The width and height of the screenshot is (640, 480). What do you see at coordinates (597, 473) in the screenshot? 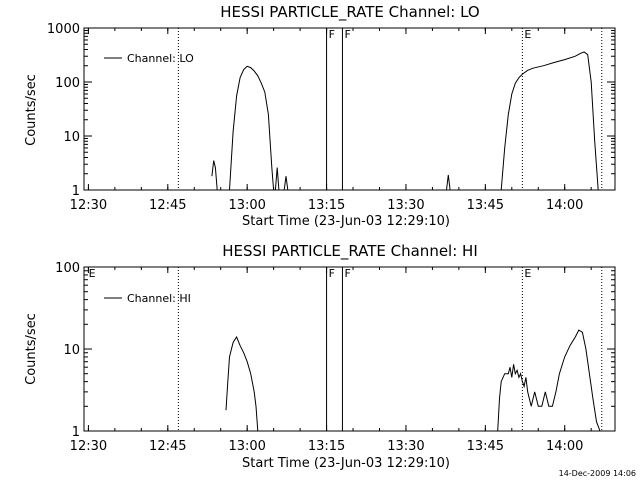
I see `timestamp: 14-Dec-2009 14:06` at bounding box center [597, 473].